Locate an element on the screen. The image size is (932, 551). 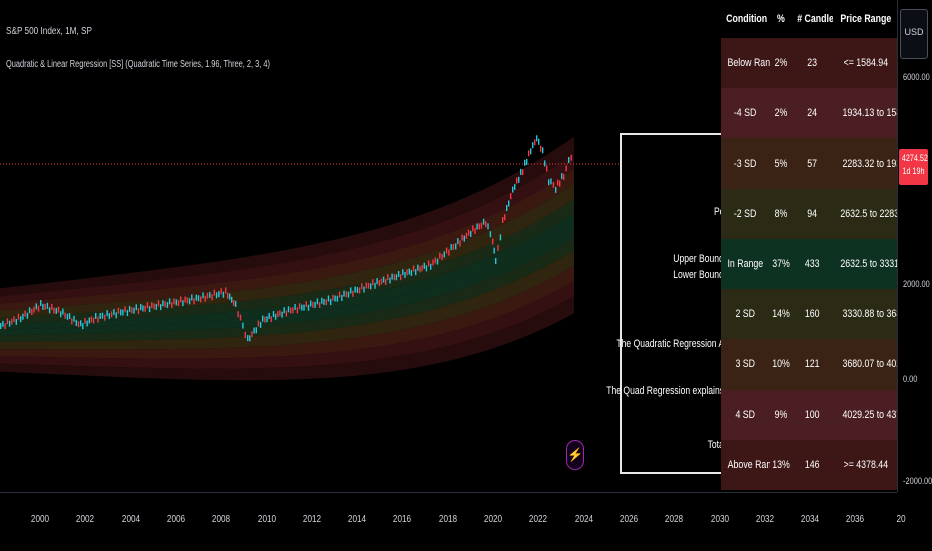
time-tick: 2032 is located at coordinates (764, 519).